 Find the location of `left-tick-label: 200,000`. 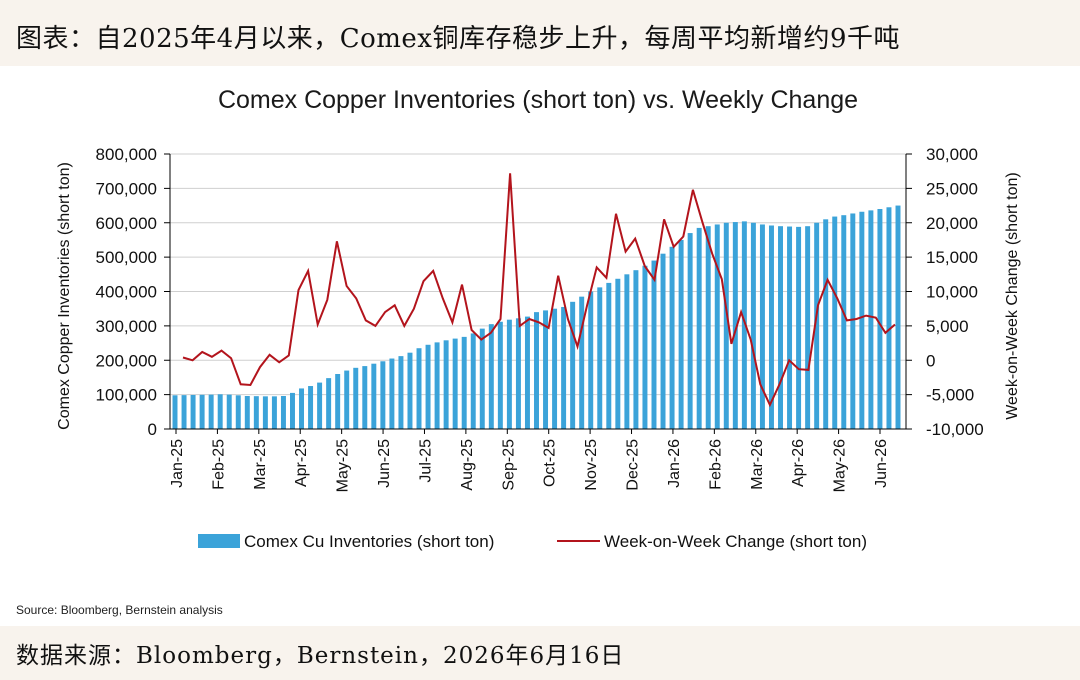

left-tick-label: 200,000 is located at coordinates (126, 360).